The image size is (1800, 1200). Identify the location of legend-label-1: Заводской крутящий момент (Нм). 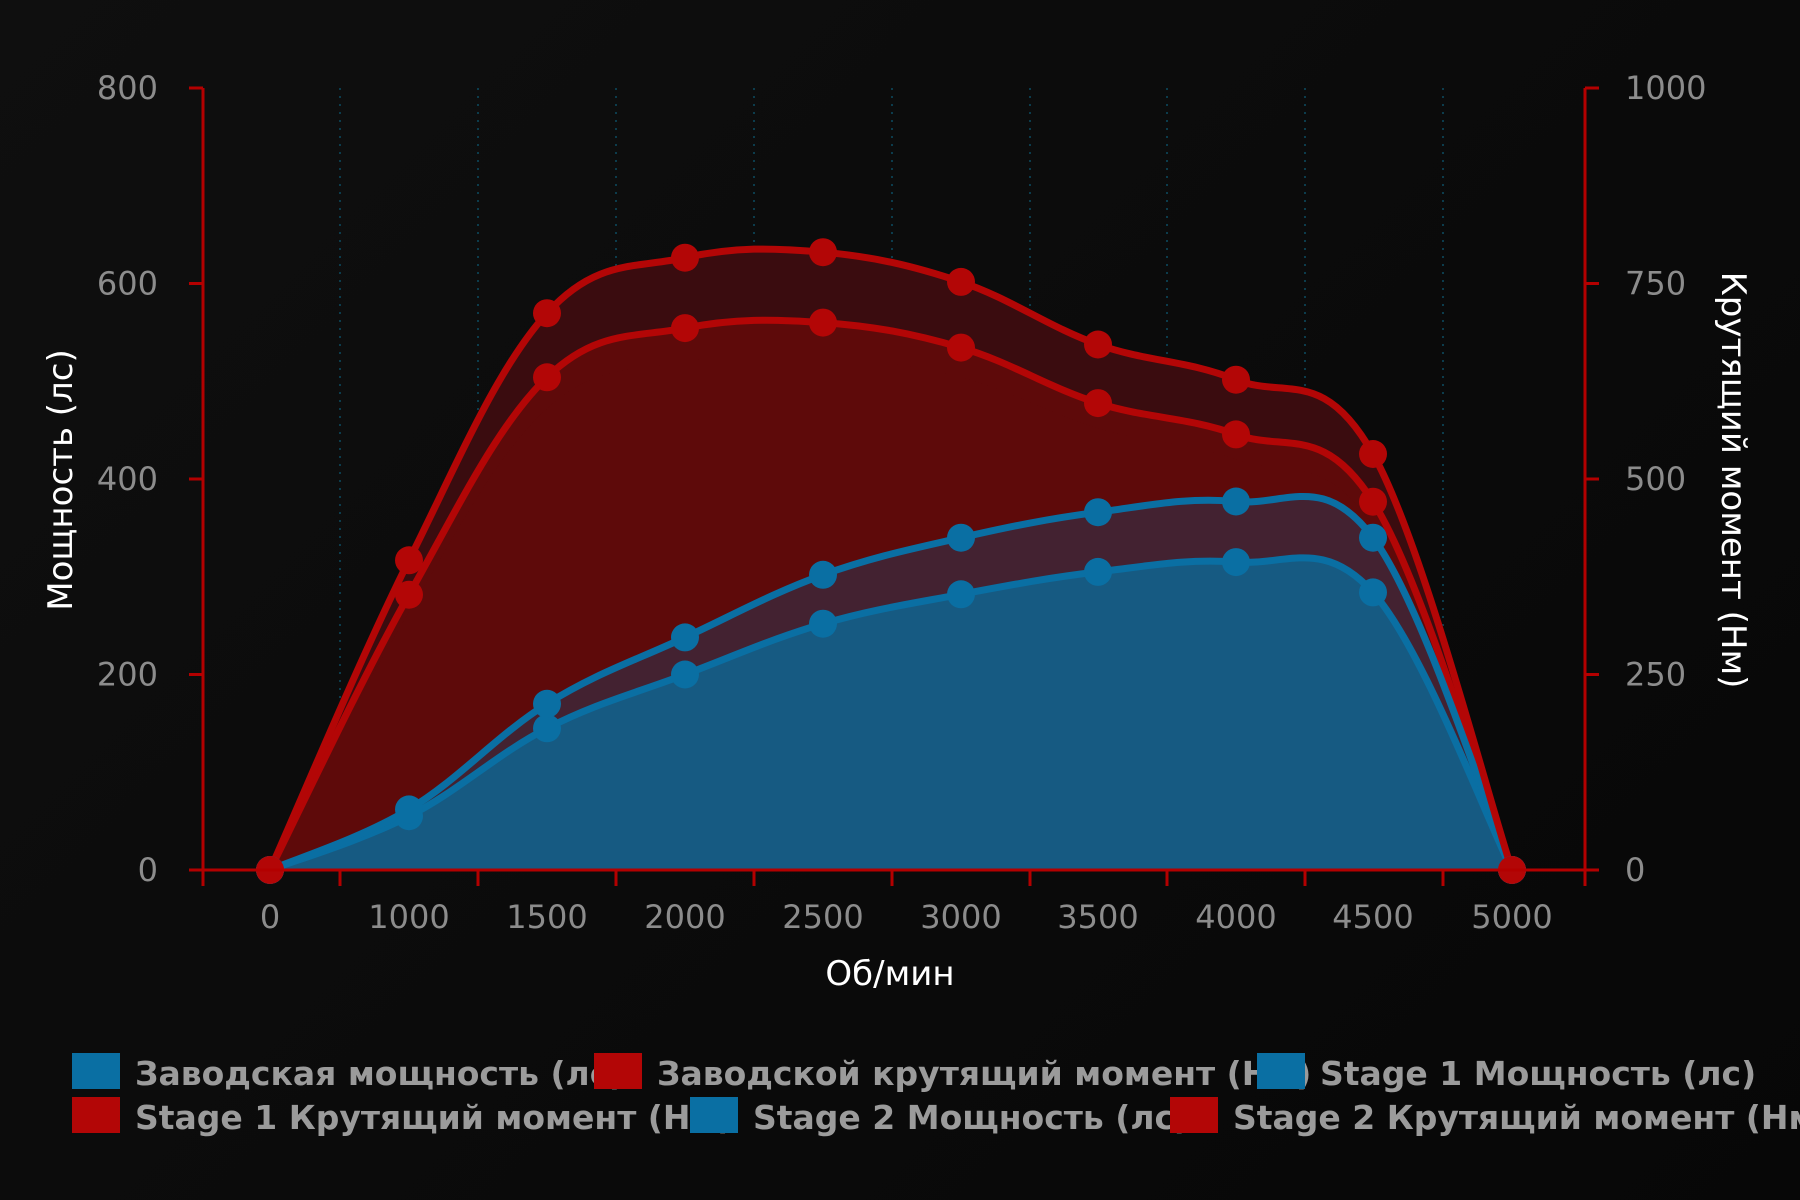
(984, 1073).